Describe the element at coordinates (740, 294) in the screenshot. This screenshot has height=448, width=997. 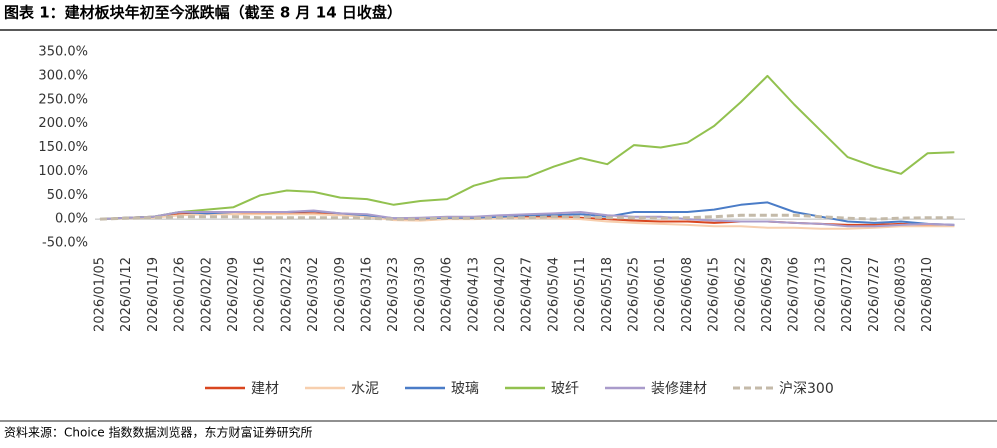
I see `x-tick-label: 2026/06/22` at that location.